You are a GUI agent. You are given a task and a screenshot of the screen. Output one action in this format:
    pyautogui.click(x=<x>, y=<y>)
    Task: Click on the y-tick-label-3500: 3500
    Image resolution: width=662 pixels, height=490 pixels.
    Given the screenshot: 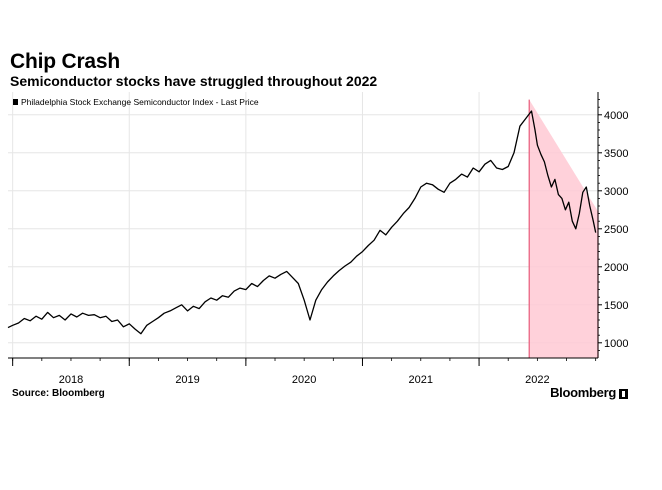 What is the action you would take?
    pyautogui.click(x=616, y=154)
    